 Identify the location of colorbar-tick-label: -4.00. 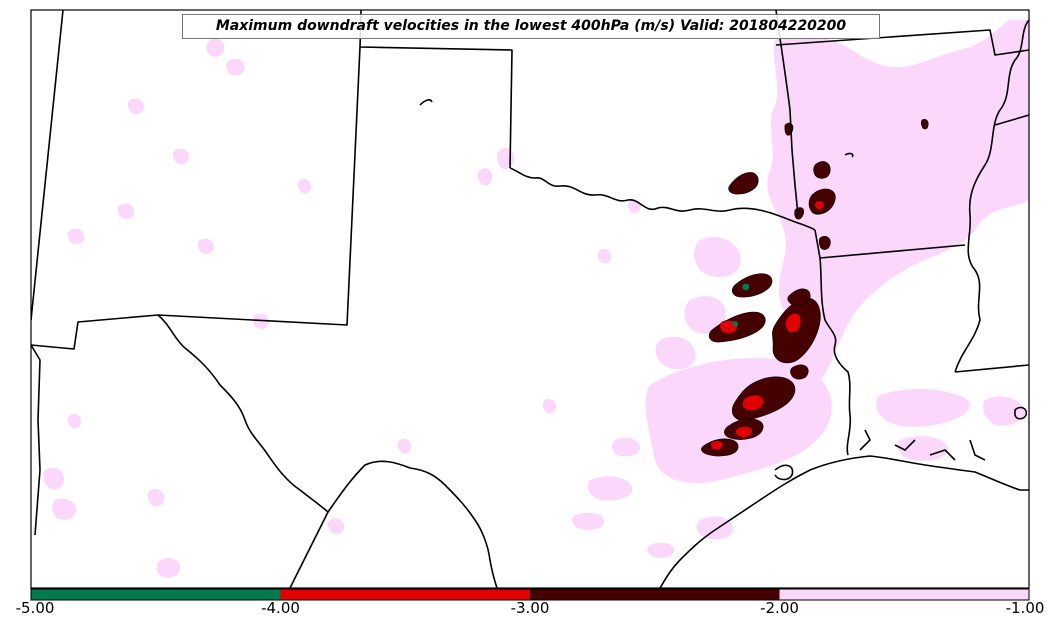
(280, 608).